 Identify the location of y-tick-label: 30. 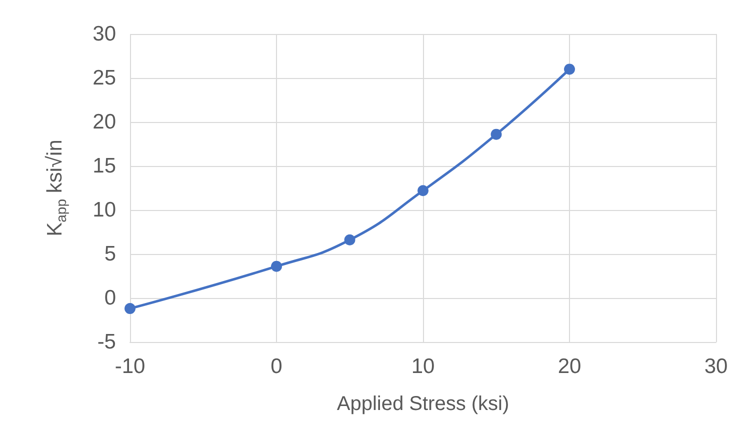
(104, 34).